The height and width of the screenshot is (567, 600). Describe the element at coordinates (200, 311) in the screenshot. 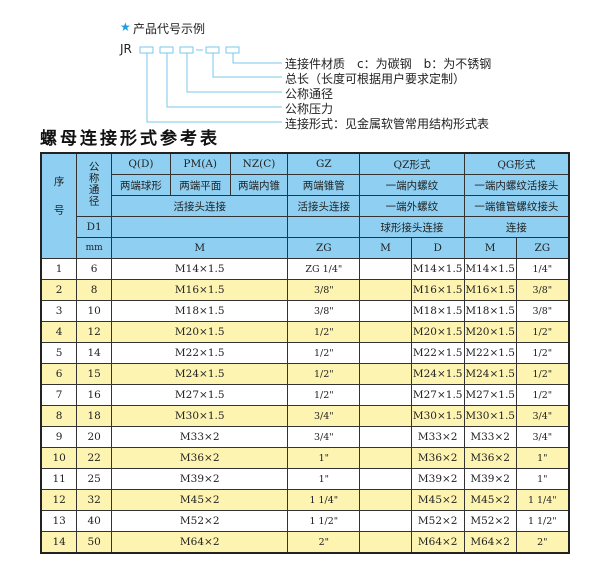

I see `cell-m: M18×1.5` at that location.